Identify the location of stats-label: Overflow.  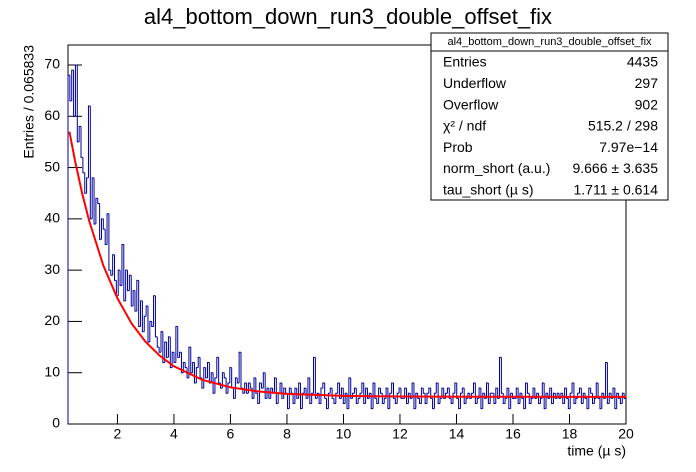
(471, 104).